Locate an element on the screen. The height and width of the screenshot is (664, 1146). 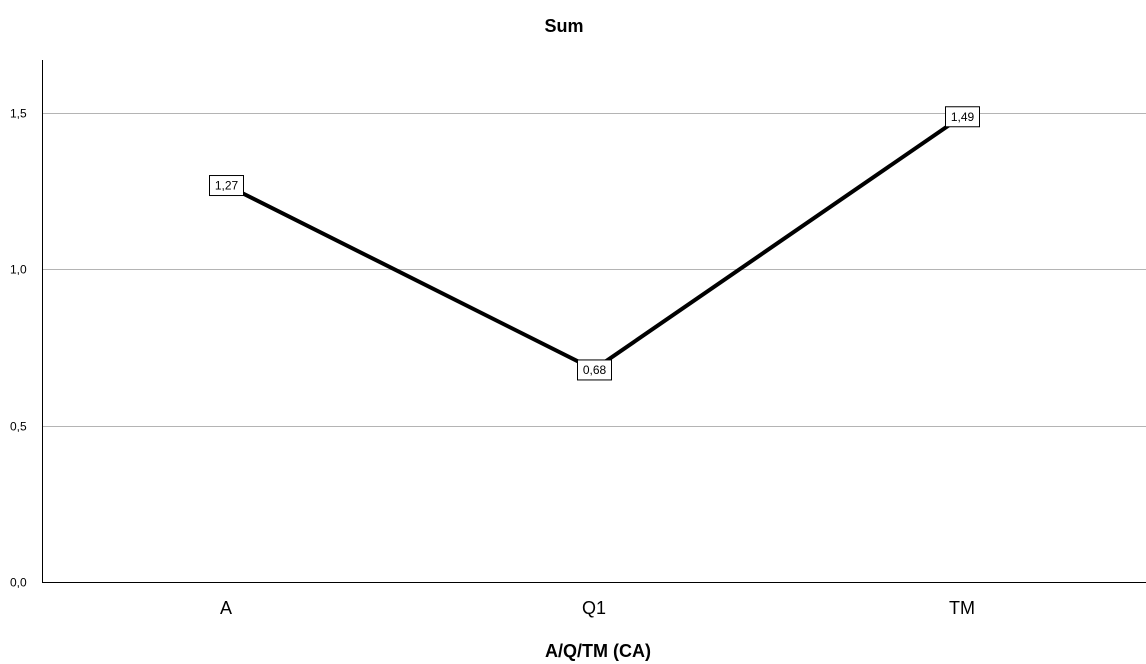
data-label: 1,27 is located at coordinates (227, 186).